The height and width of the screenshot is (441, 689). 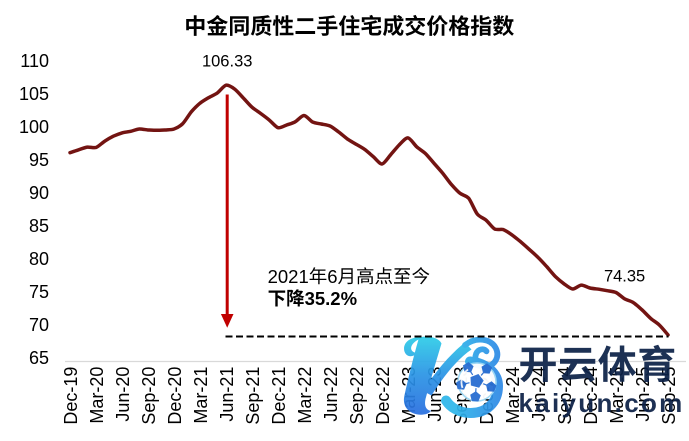 What do you see at coordinates (34, 127) in the screenshot?
I see `svg-text: 100` at bounding box center [34, 127].